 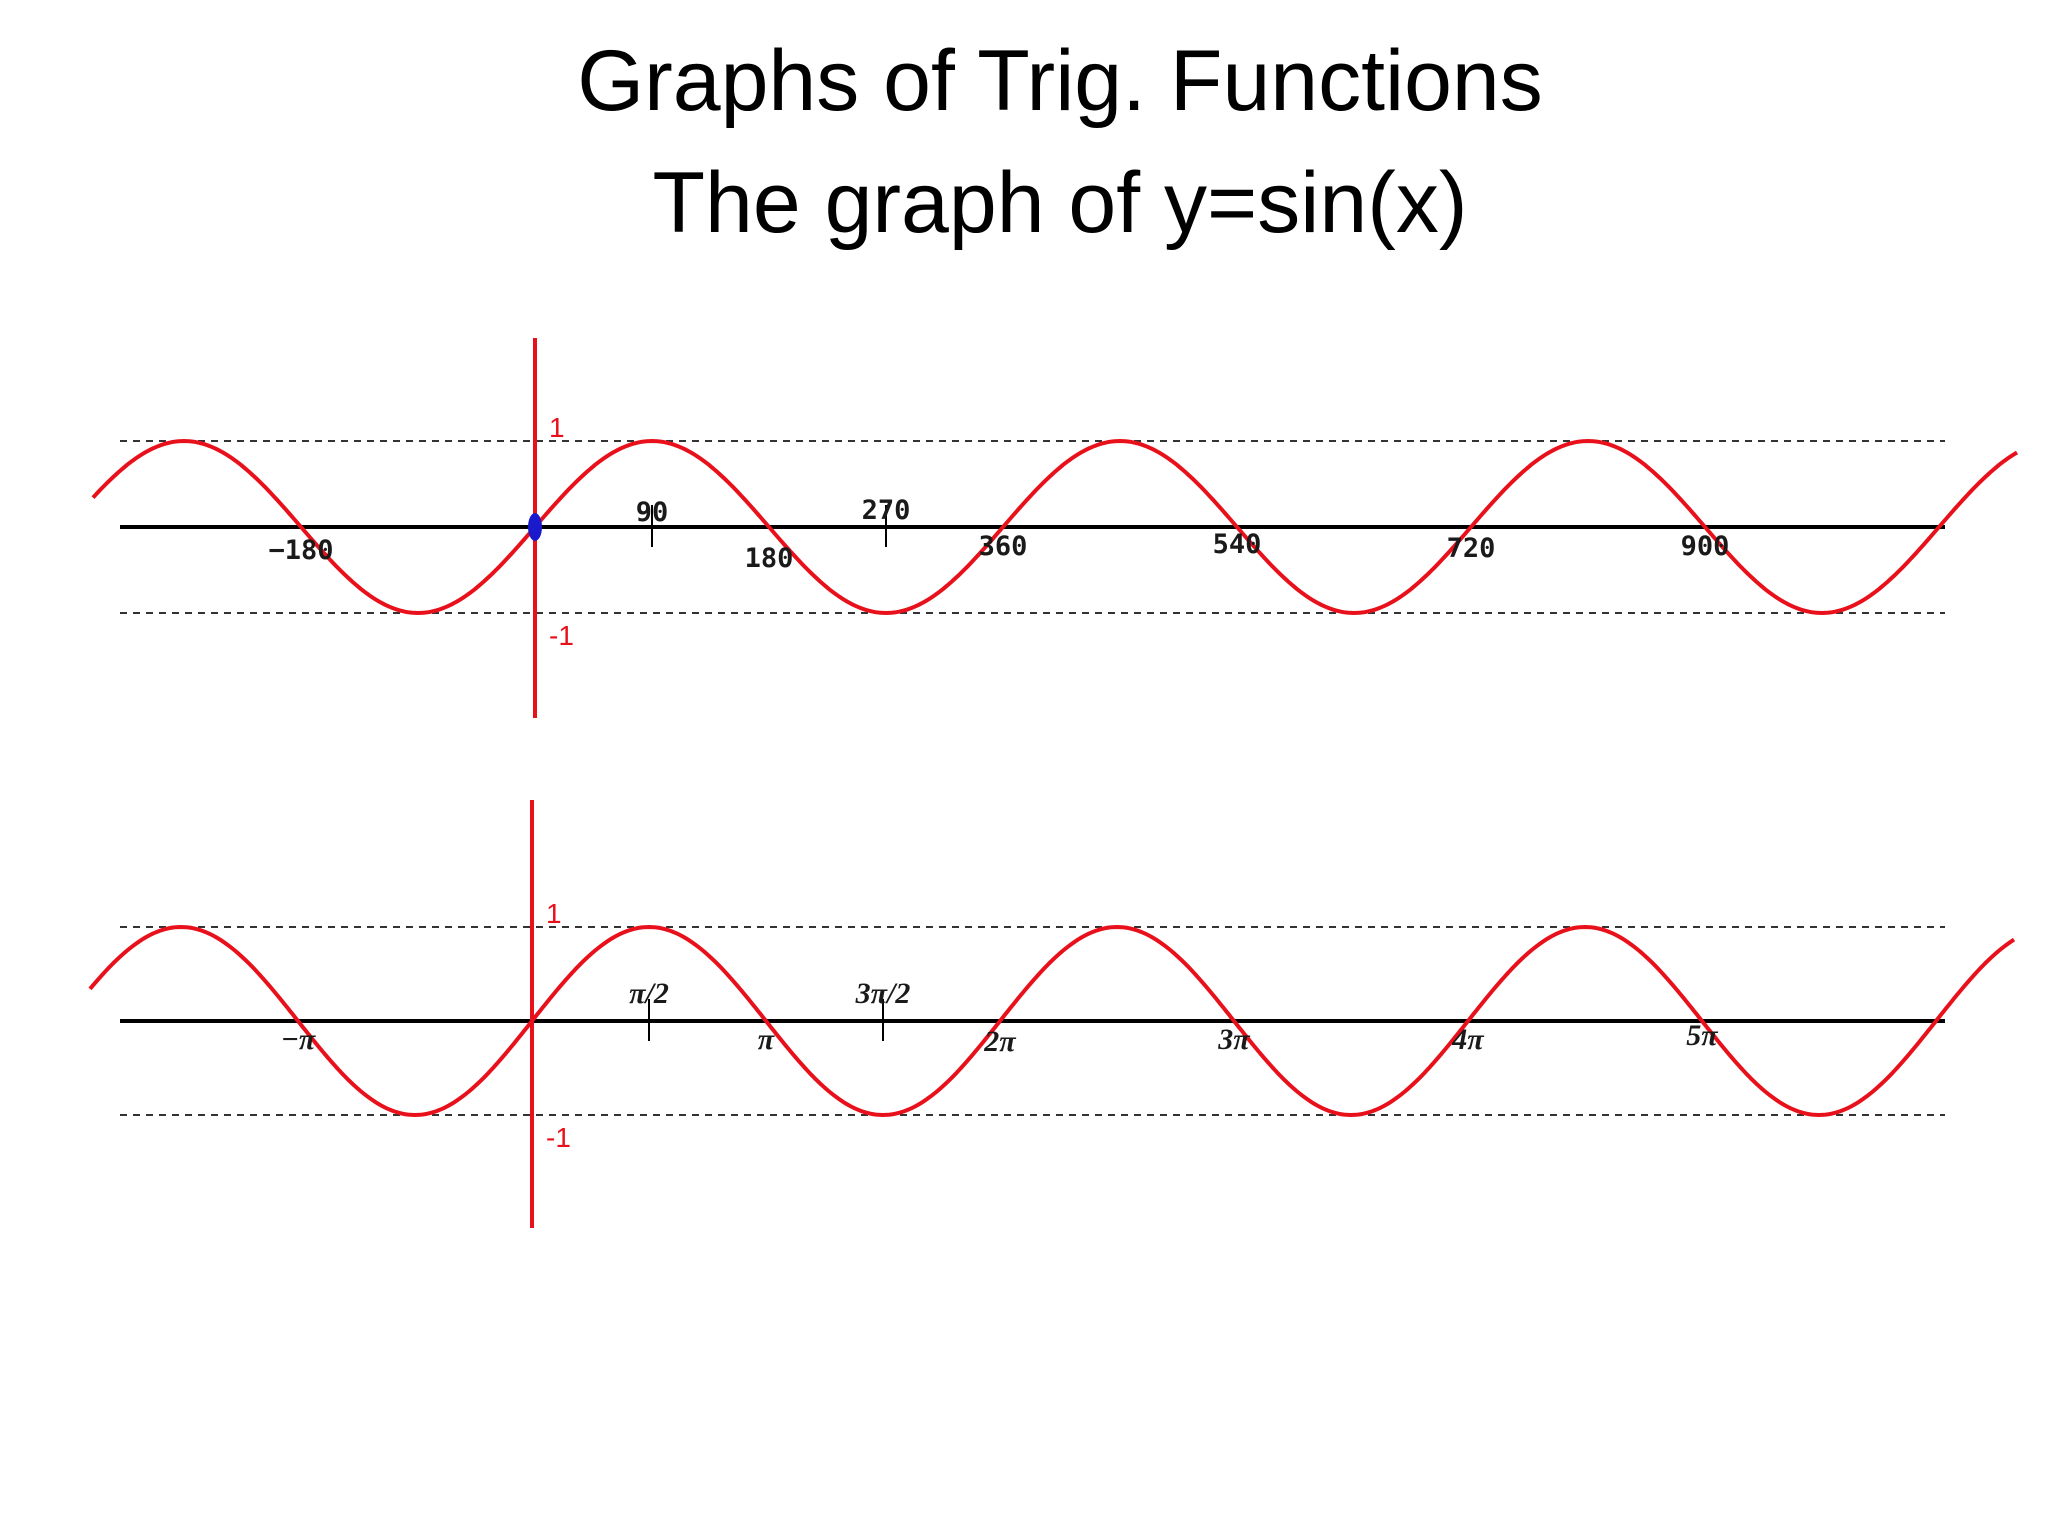 What do you see at coordinates (999, 1041) in the screenshot?
I see `x-tick-label: 2π` at bounding box center [999, 1041].